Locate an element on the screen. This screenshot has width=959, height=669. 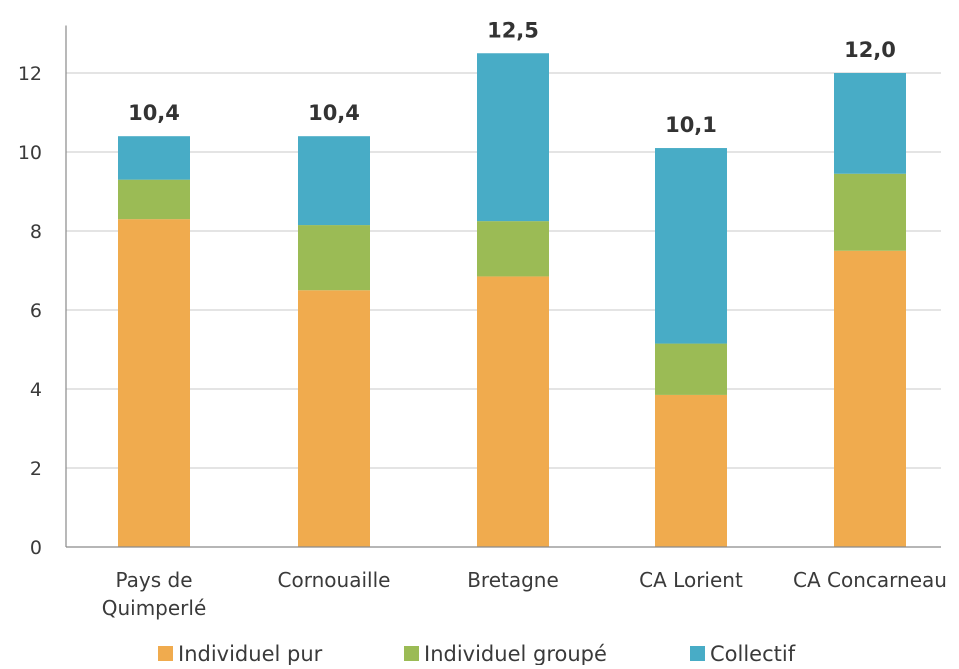
x-category-label: CA Concarneau is located at coordinates (870, 580).